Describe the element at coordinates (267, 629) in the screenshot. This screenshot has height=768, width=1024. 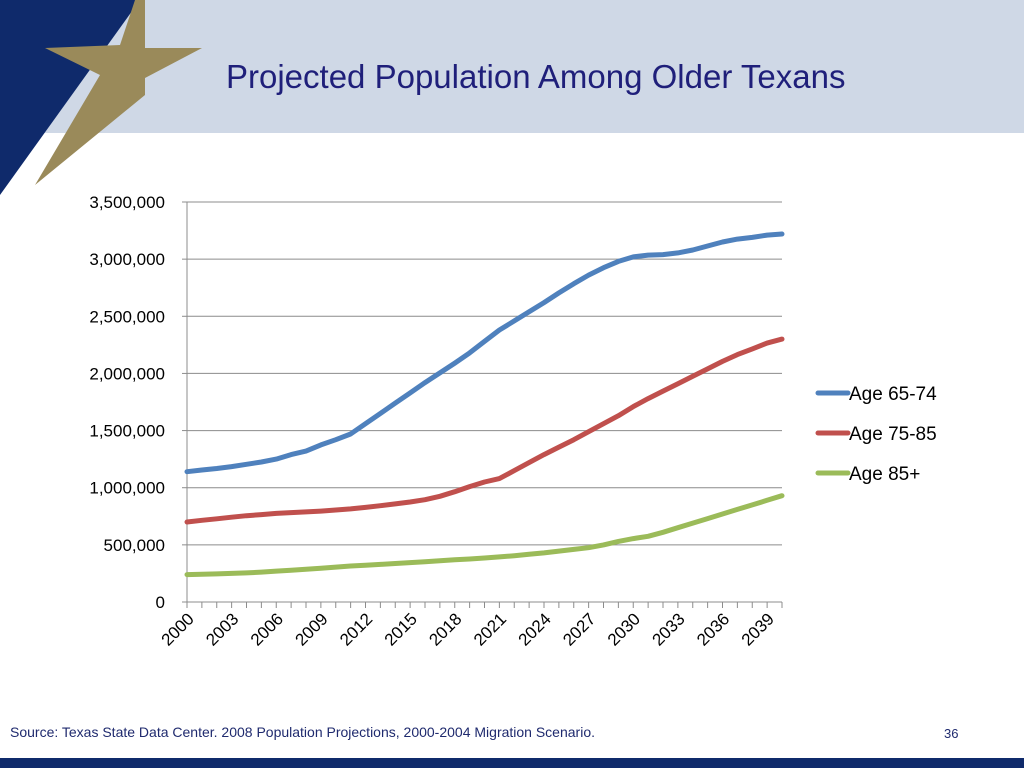
I see `x-tick-label: 2006` at that location.